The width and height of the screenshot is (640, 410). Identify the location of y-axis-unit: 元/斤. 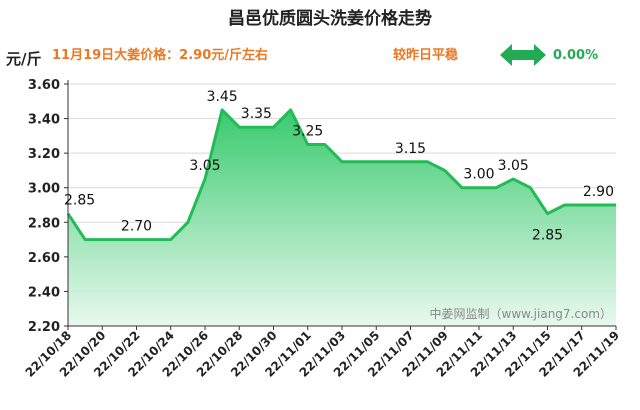
(23, 59).